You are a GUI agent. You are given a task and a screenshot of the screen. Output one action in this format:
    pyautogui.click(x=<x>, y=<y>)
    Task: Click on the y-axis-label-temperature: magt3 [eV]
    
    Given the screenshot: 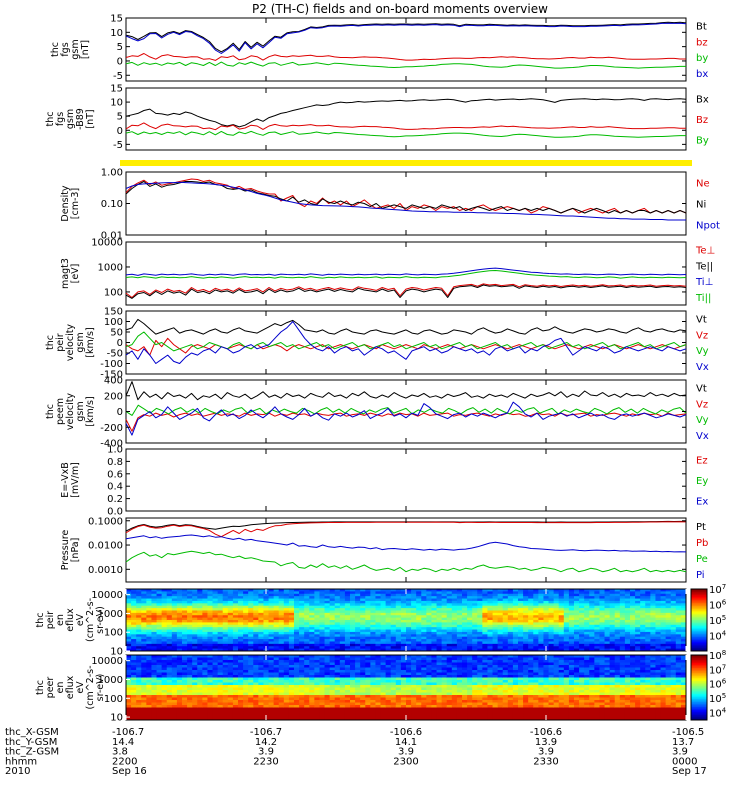 What is the action you would take?
    pyautogui.click(x=70, y=273)
    